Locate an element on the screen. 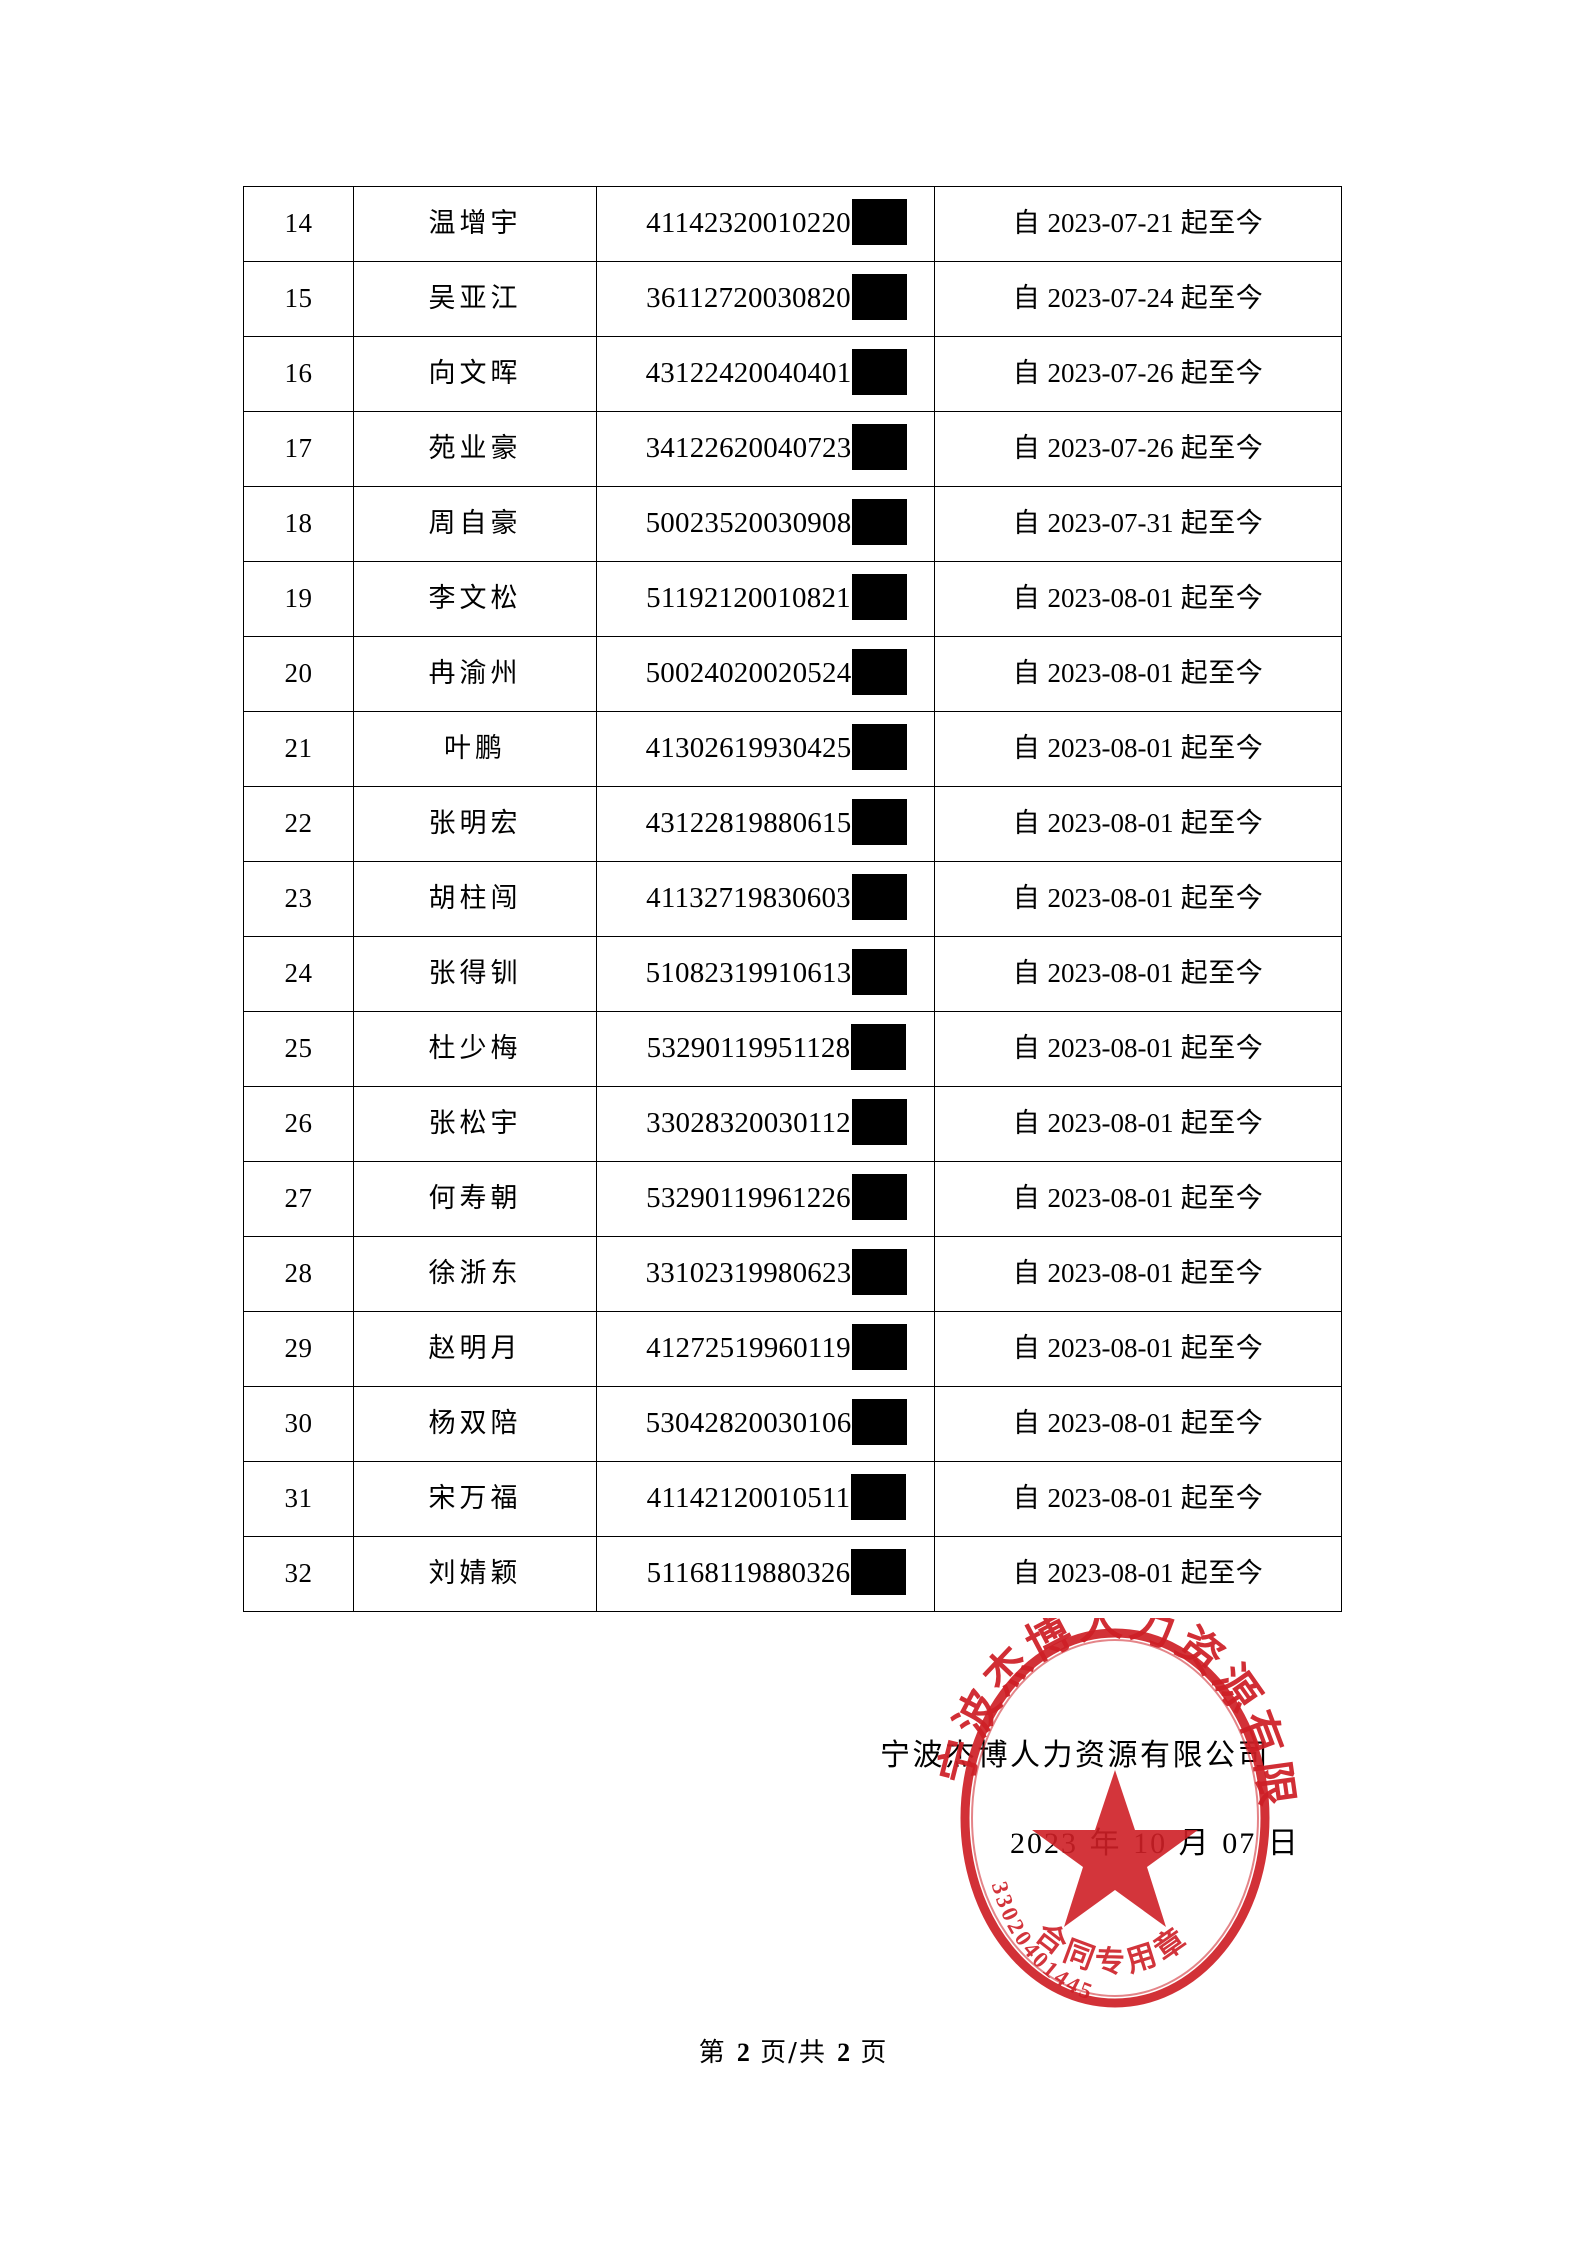  company-name: 宁波杰博人力资源有限公司 is located at coordinates (1075, 1755).